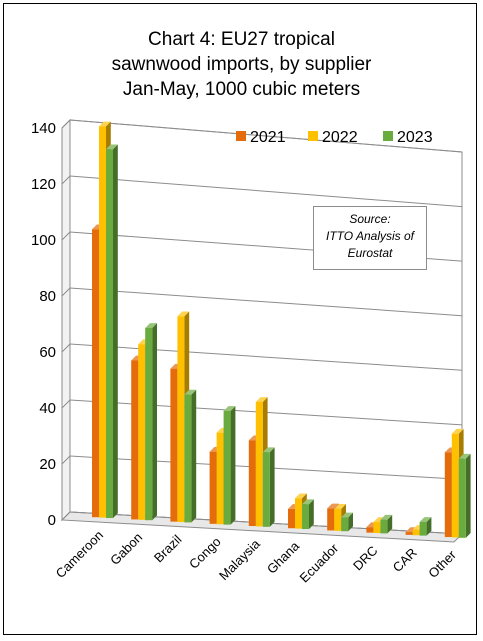 This screenshot has width=483, height=641. I want to click on legend-label-2021: 2021, so click(268, 137).